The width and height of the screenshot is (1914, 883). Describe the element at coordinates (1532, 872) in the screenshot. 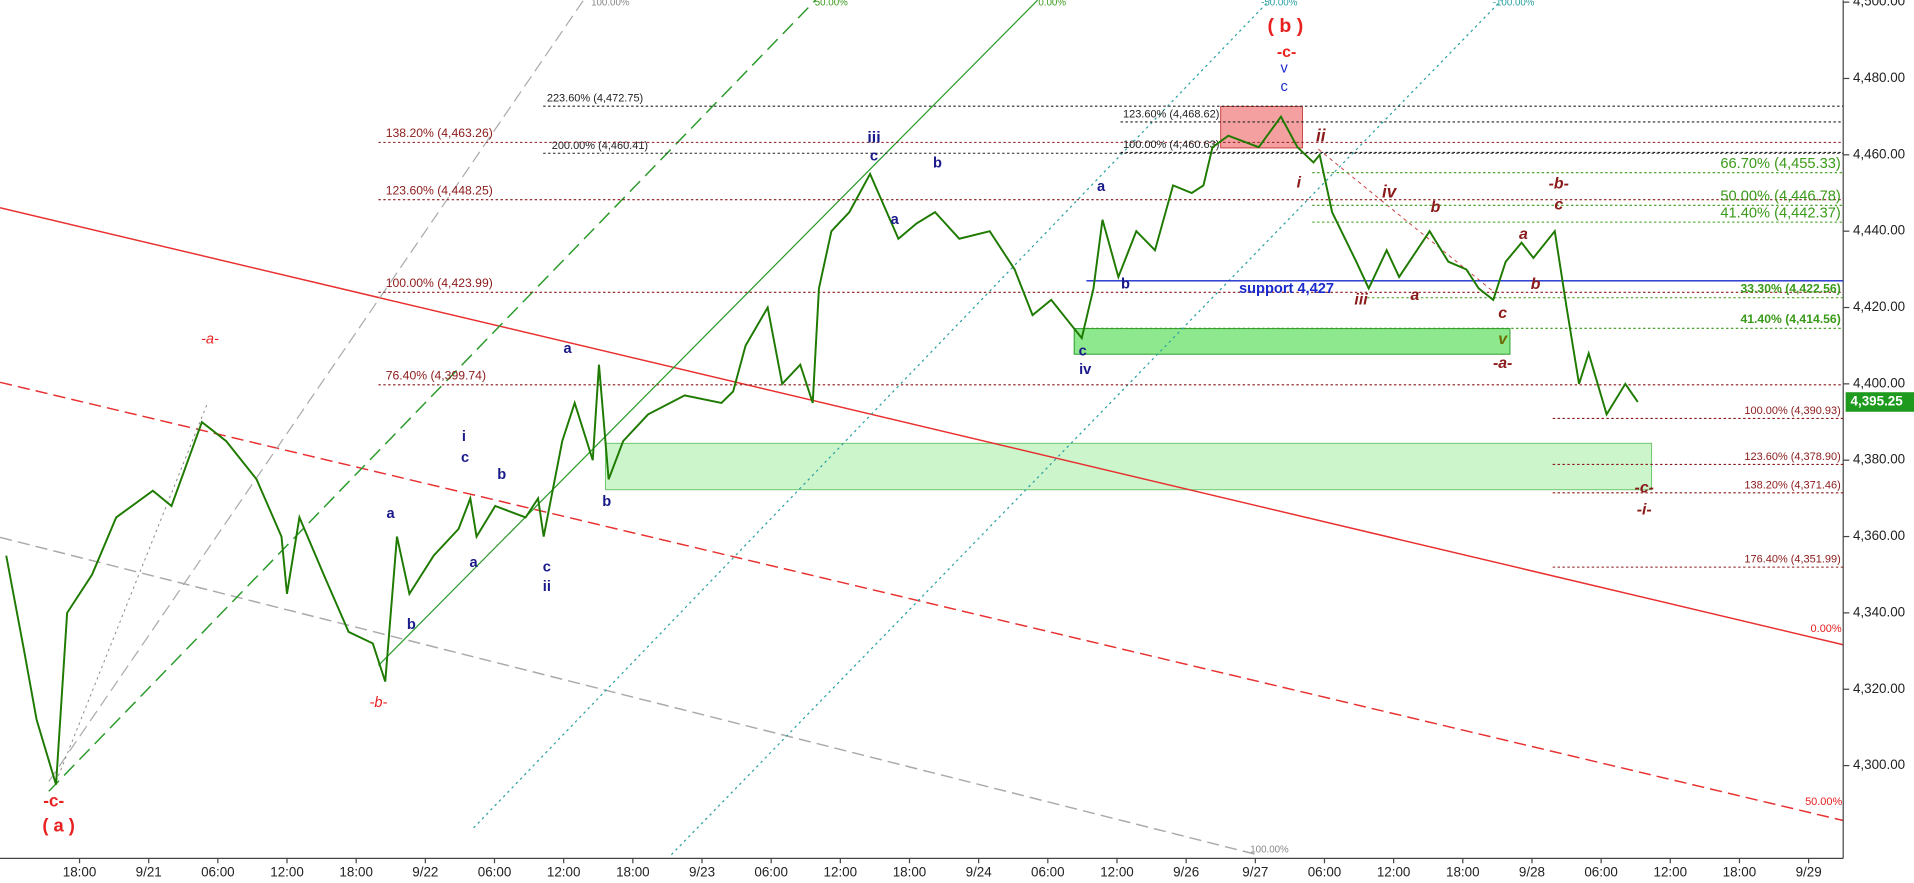

I see `x-tick-label: 9/28` at that location.